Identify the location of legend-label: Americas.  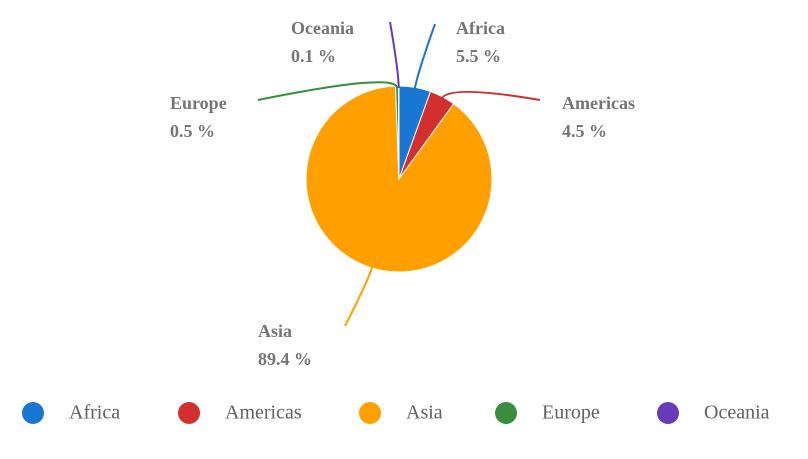
(263, 413).